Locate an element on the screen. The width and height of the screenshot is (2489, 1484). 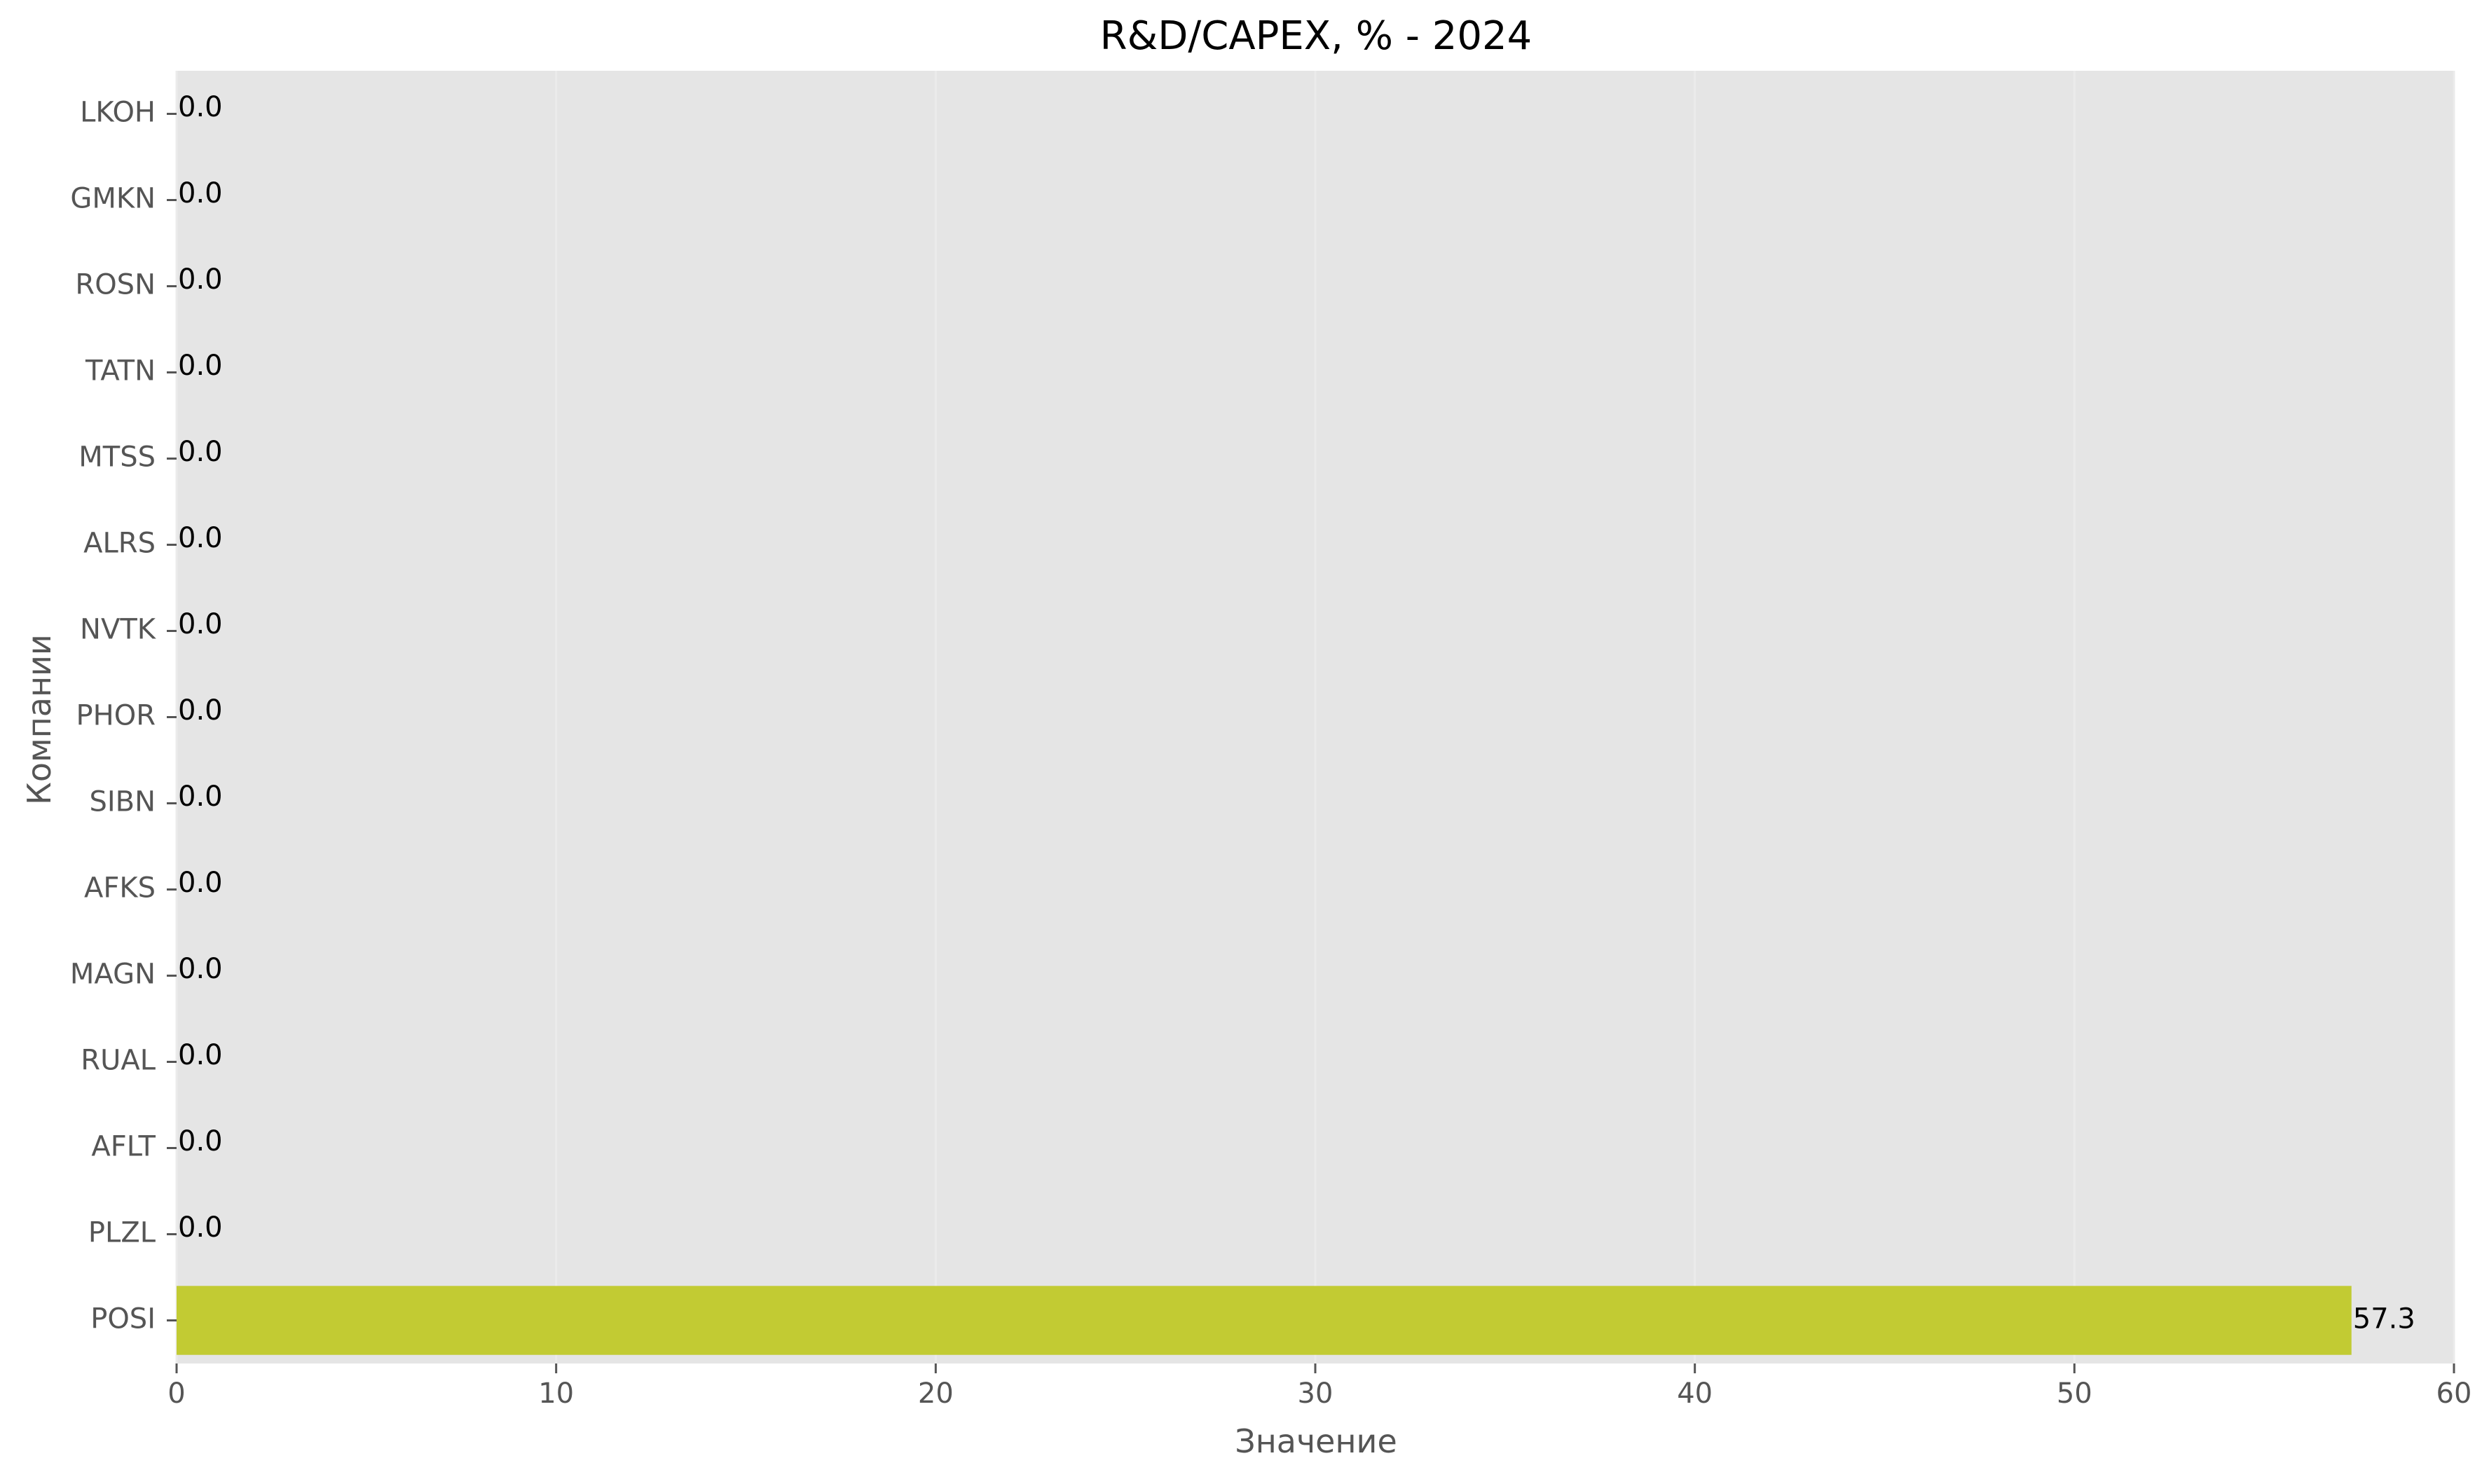
value-label-rosn: 0.0 is located at coordinates (200, 279).